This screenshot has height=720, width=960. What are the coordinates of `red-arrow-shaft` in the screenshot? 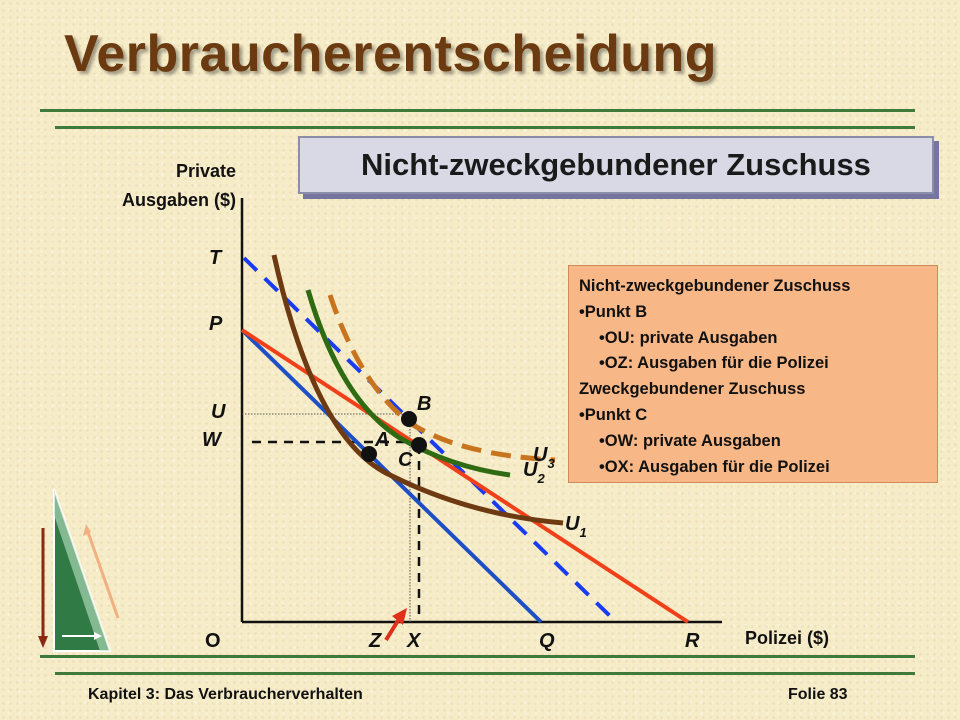 It's located at (392, 629).